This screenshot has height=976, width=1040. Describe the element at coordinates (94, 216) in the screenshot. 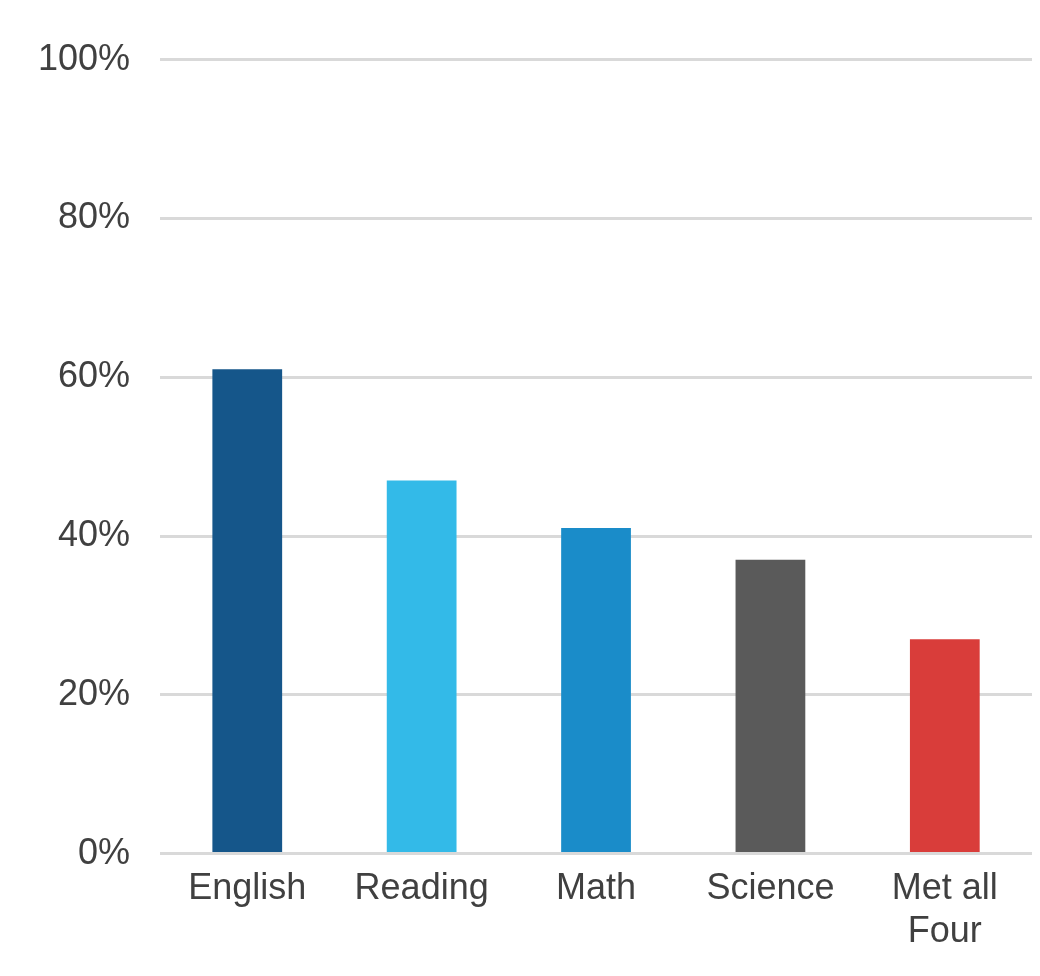

I see `y-tick-label: 80%` at that location.